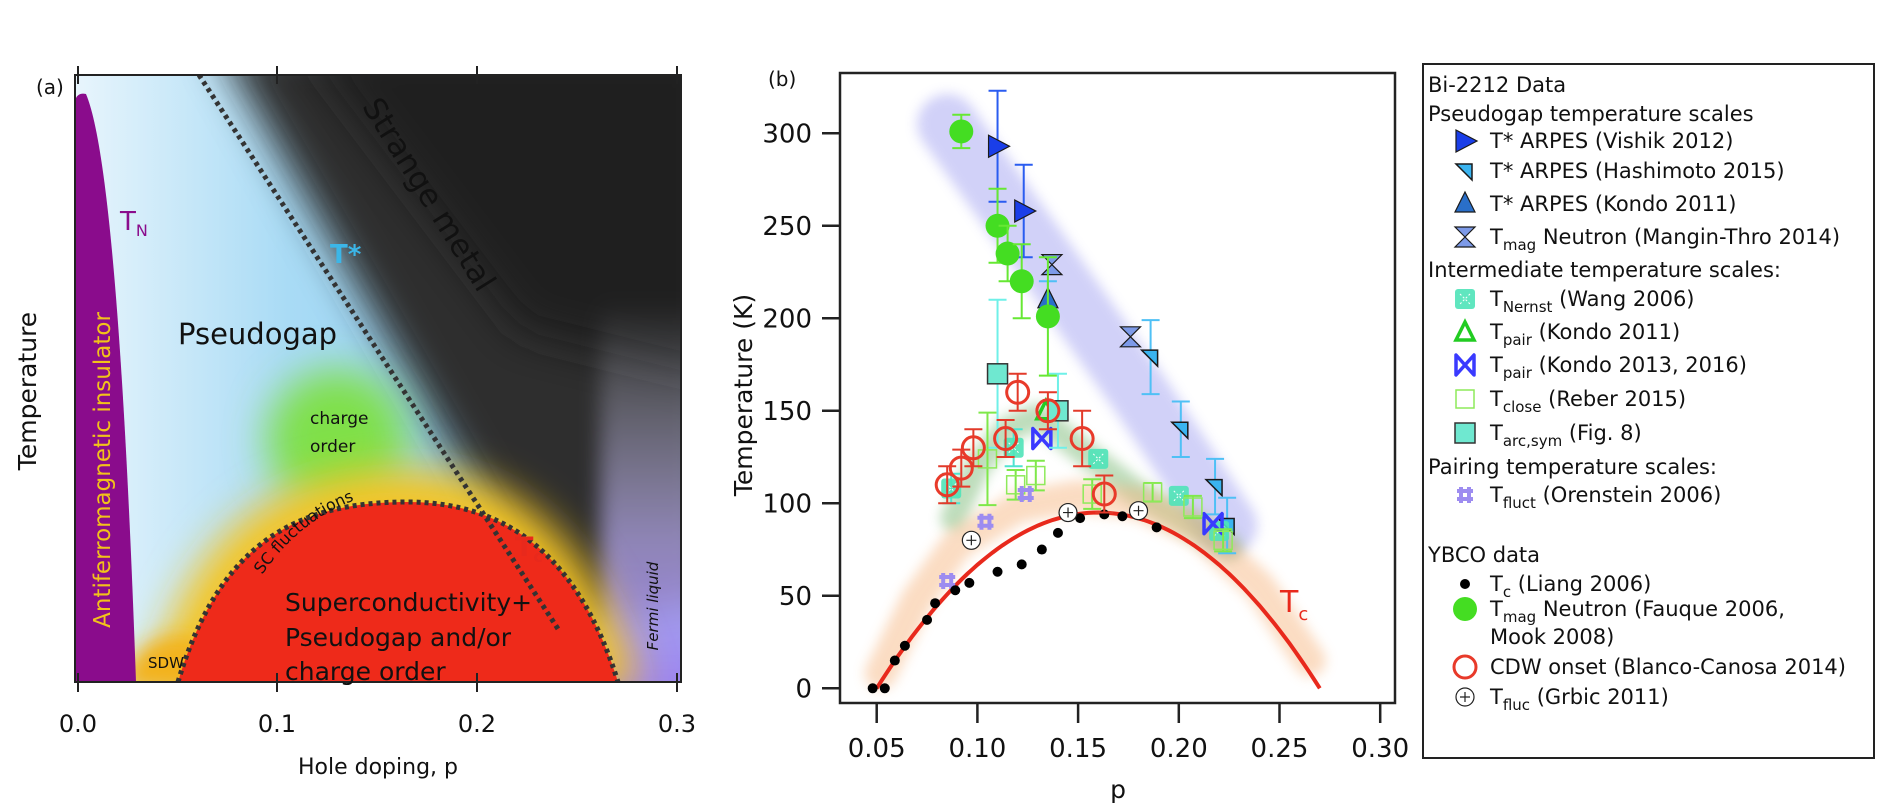 The width and height of the screenshot is (1880, 804). I want to click on legend-text-subscript: c, so click(1507, 592).